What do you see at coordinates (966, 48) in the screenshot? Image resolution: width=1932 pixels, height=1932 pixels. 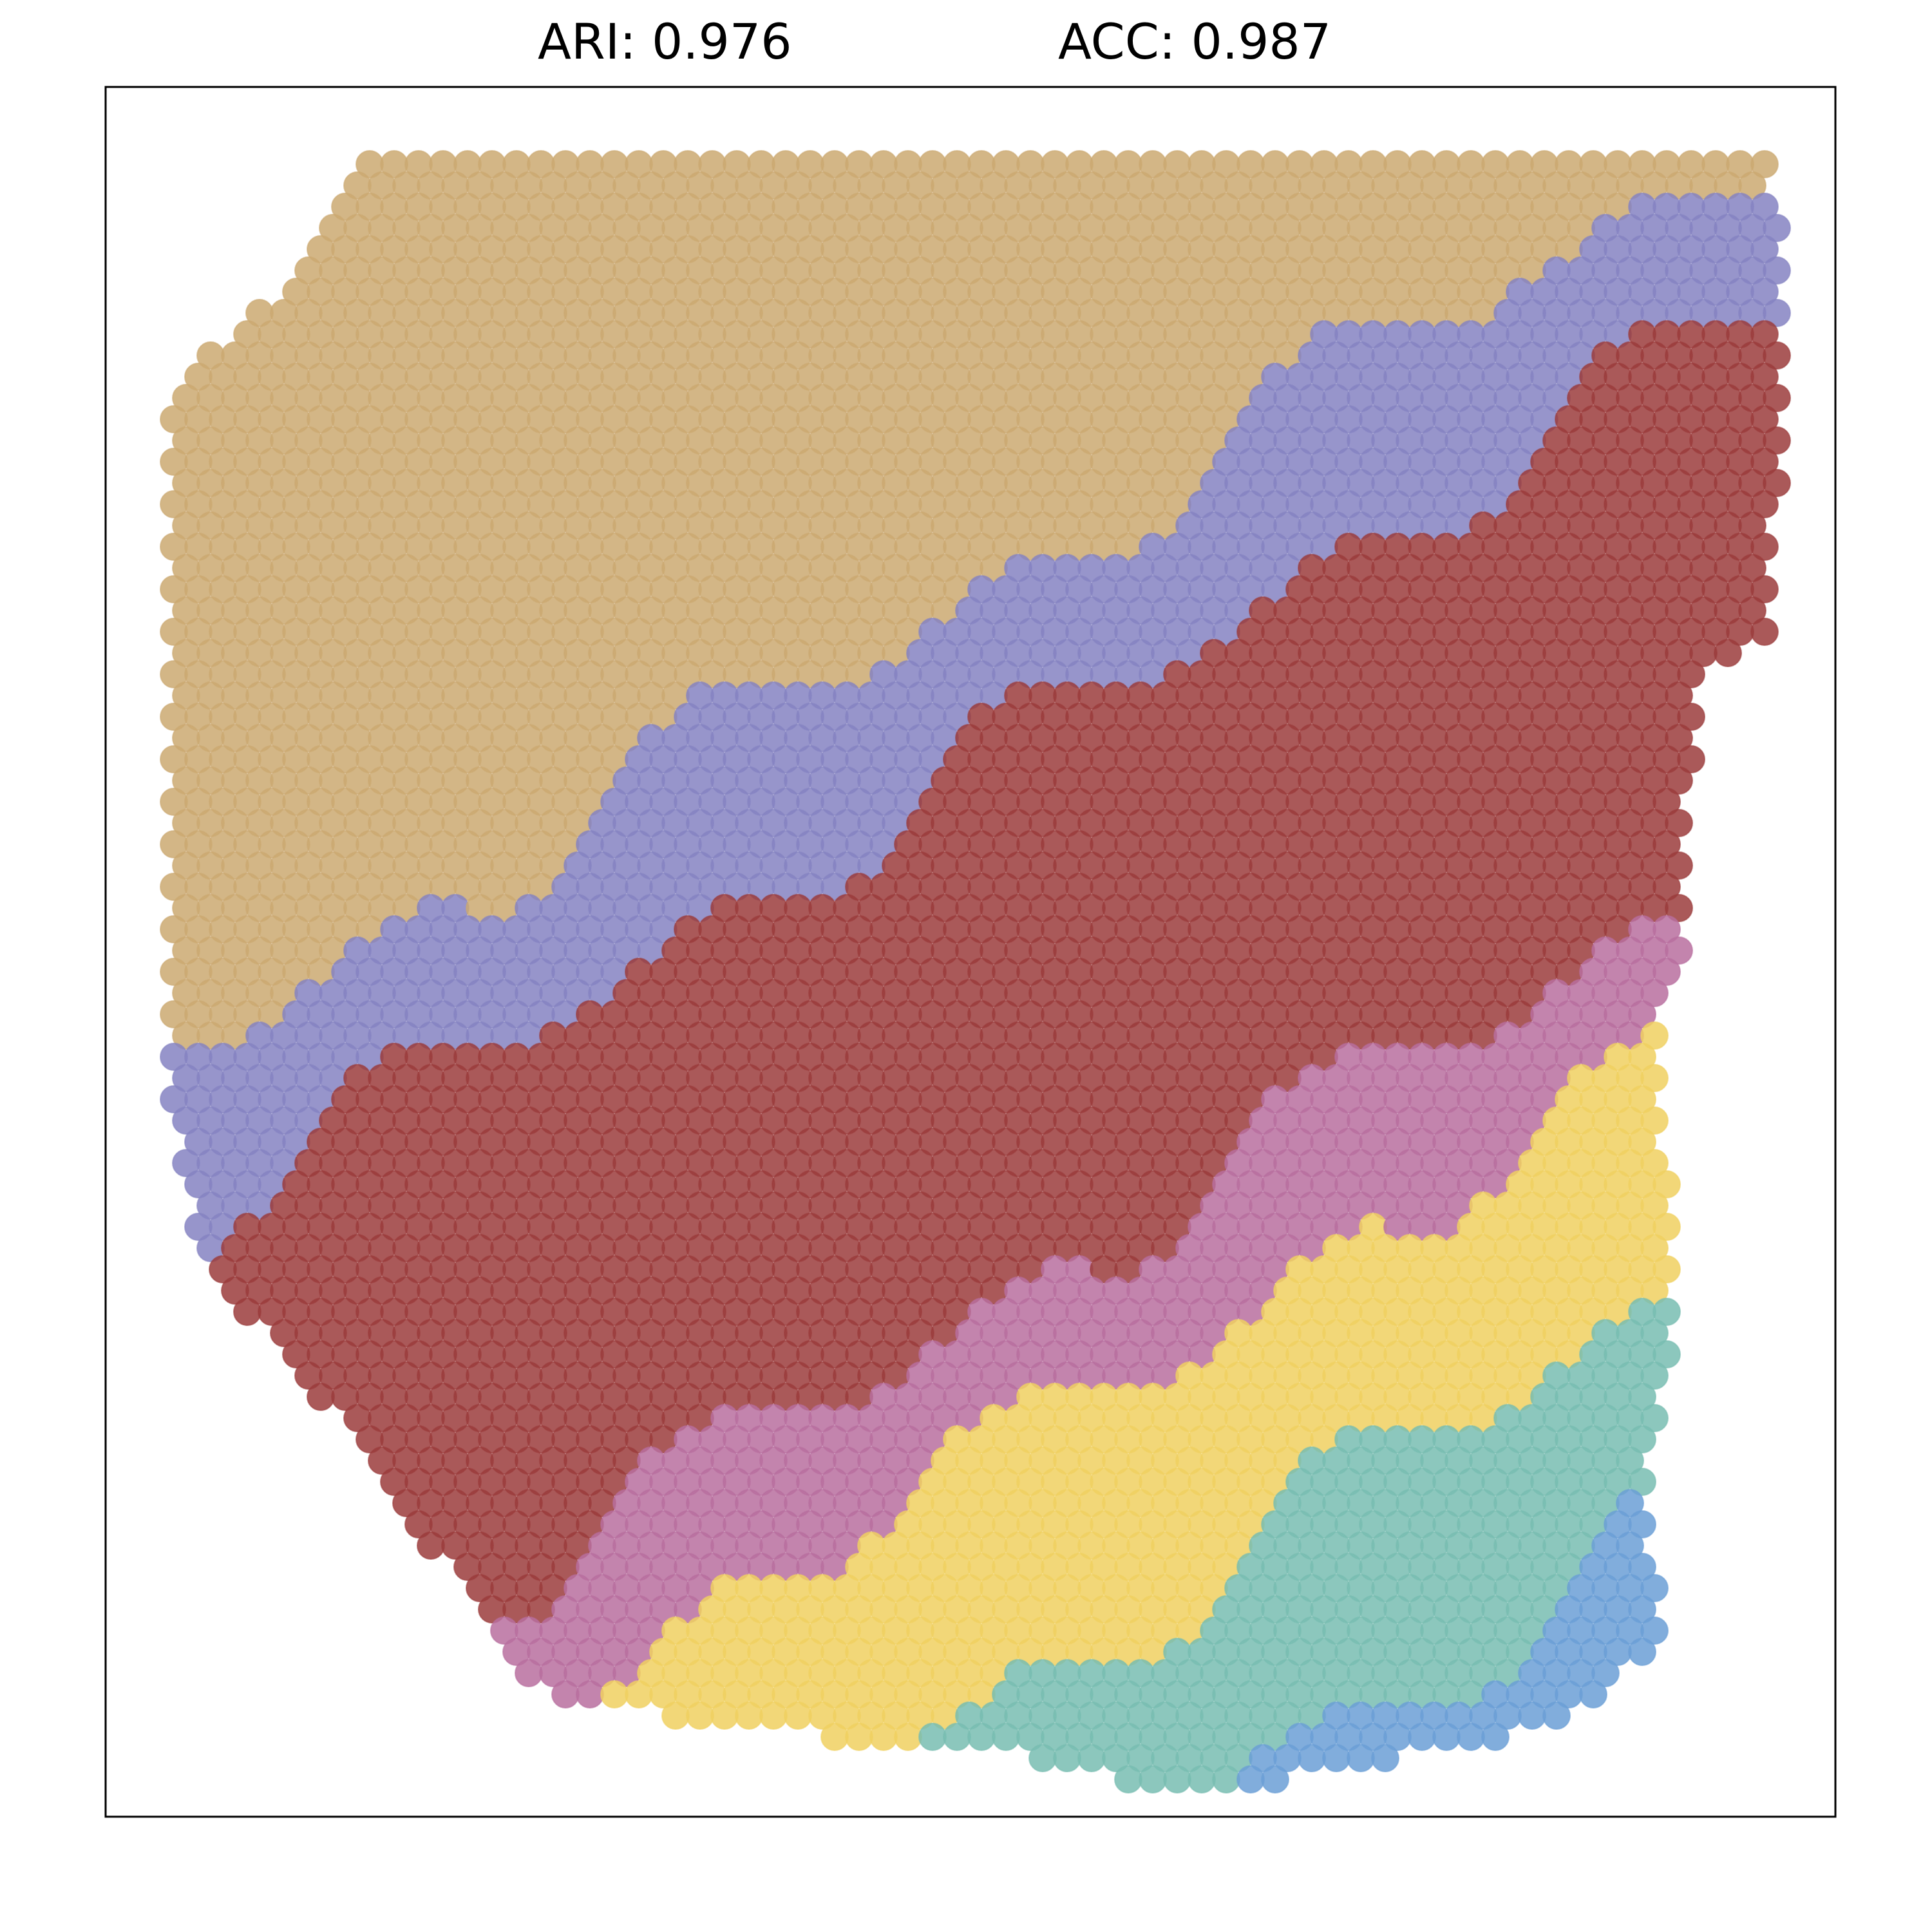 I see `chart-title: ARI: 0.976 ACC: 0.987` at bounding box center [966, 48].